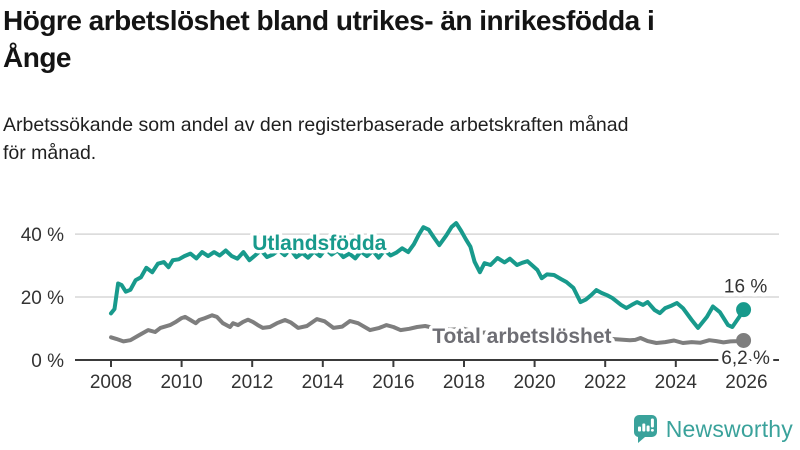  What do you see at coordinates (745, 358) in the screenshot?
I see `end-value-label-total: 6,2 %` at bounding box center [745, 358].